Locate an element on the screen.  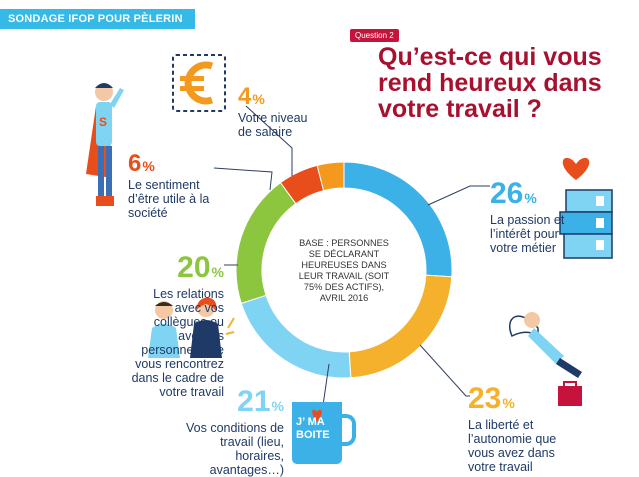
conditions-sym: % is located at coordinates (277, 406).